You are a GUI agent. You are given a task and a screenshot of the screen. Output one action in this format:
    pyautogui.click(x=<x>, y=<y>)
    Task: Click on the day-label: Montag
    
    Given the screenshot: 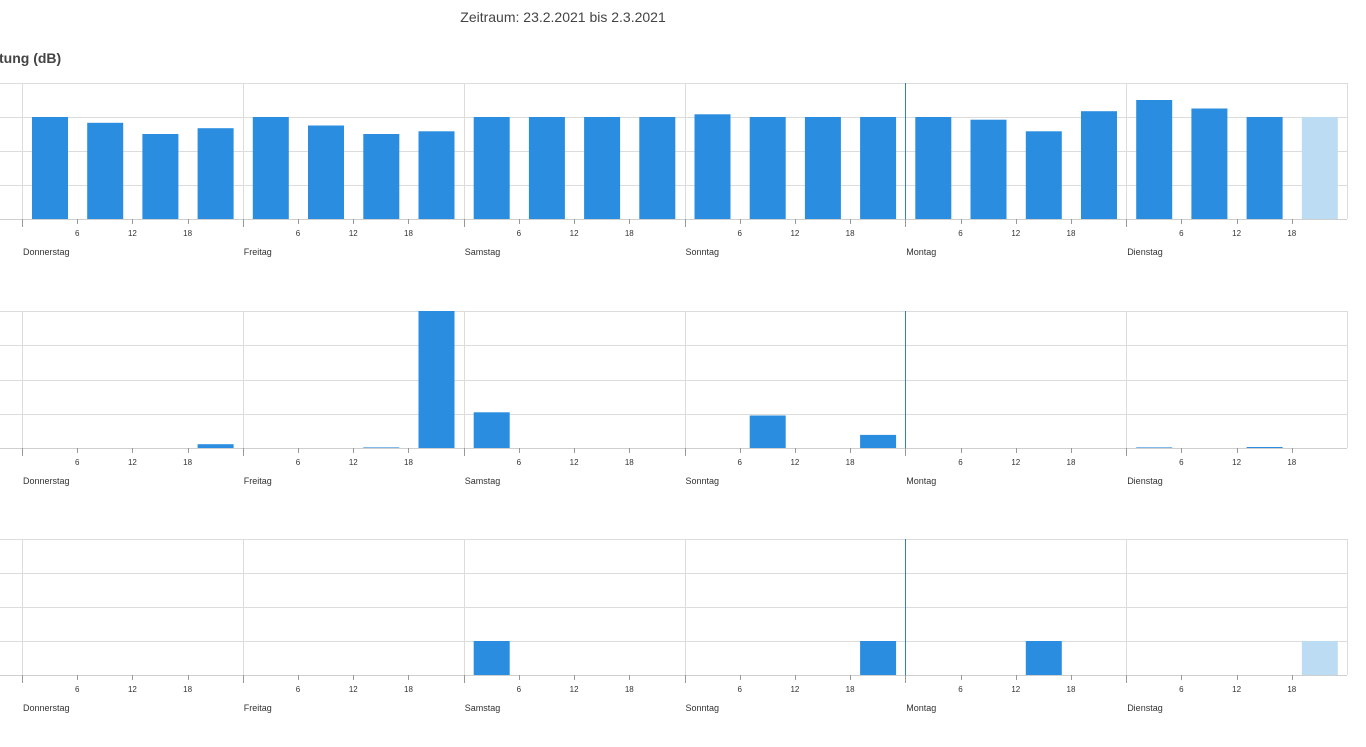 What is the action you would take?
    pyautogui.click(x=921, y=708)
    